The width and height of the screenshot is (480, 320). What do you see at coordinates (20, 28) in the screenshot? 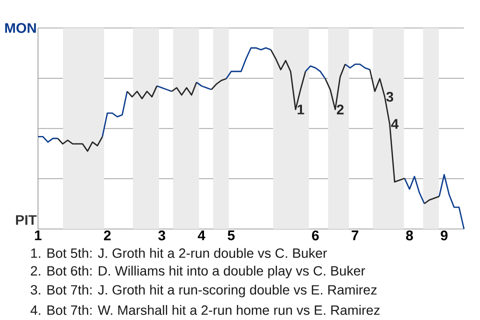
I see `text: MON` at bounding box center [20, 28].